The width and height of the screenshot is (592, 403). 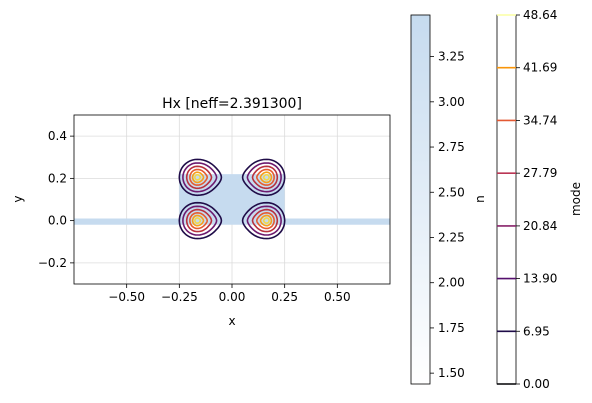 I want to click on colorbar-mode-tick-label: 6.95, so click(x=536, y=331).